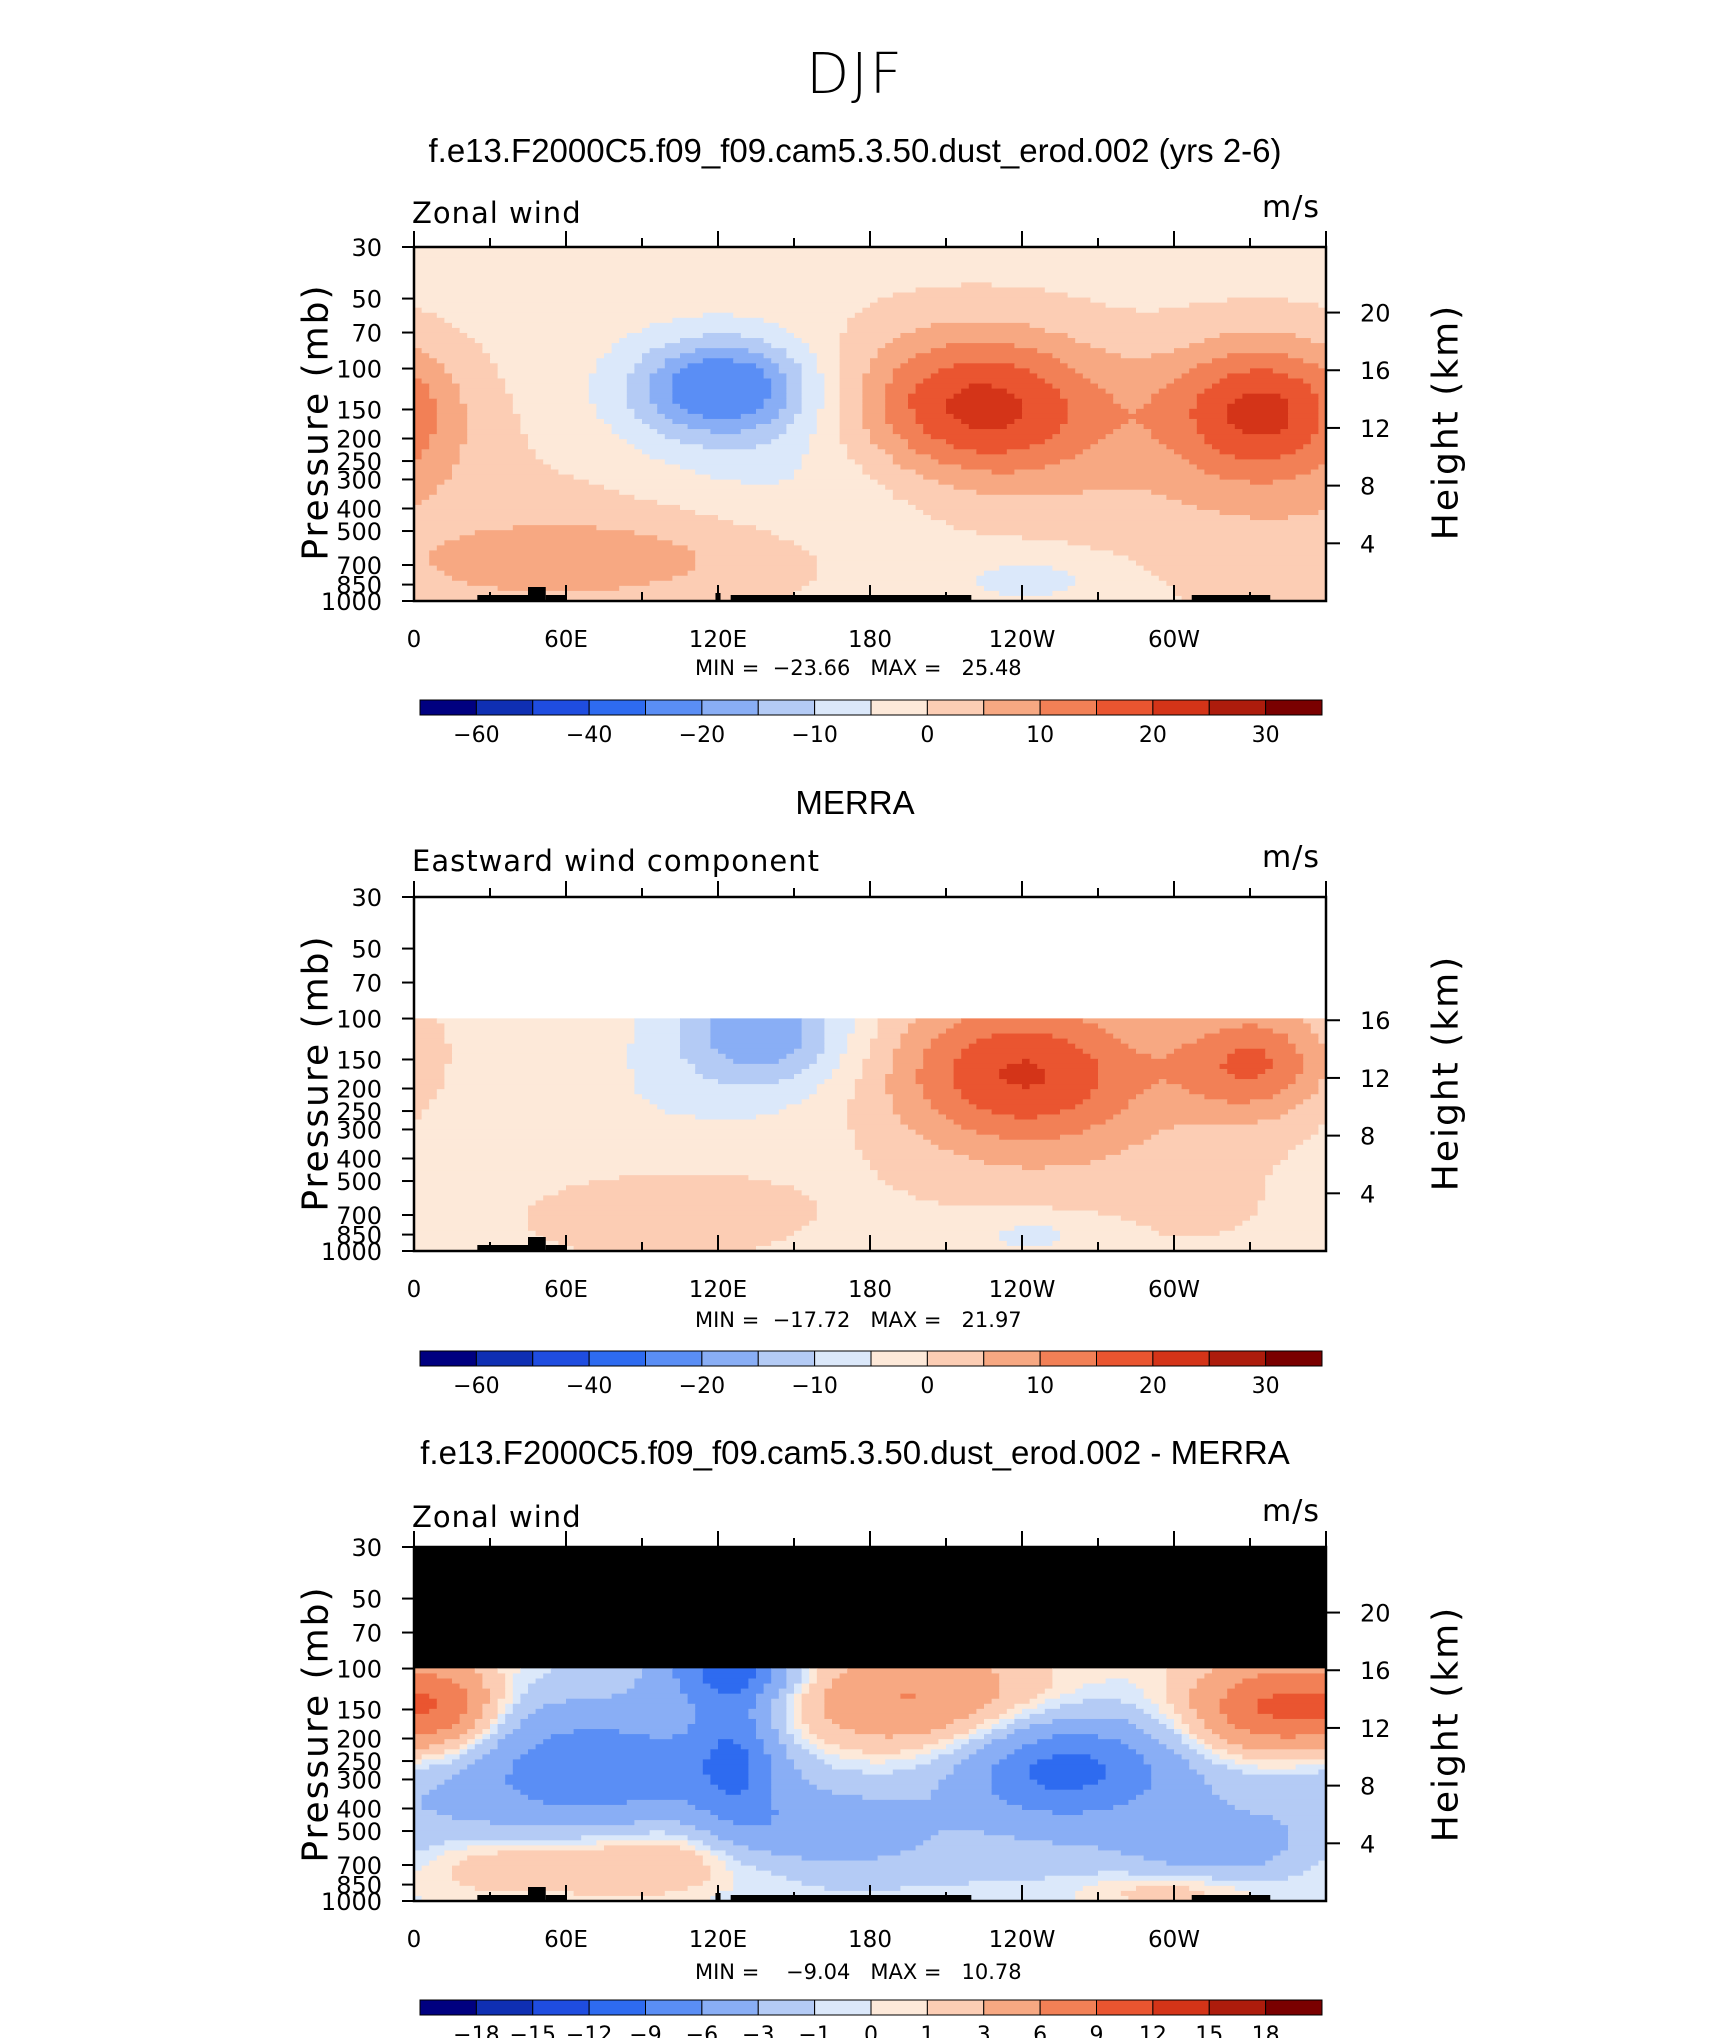 This screenshot has height=2038, width=1710. What do you see at coordinates (589, 735) in the screenshot?
I see `panel-1-colorbar-label: −40` at bounding box center [589, 735].